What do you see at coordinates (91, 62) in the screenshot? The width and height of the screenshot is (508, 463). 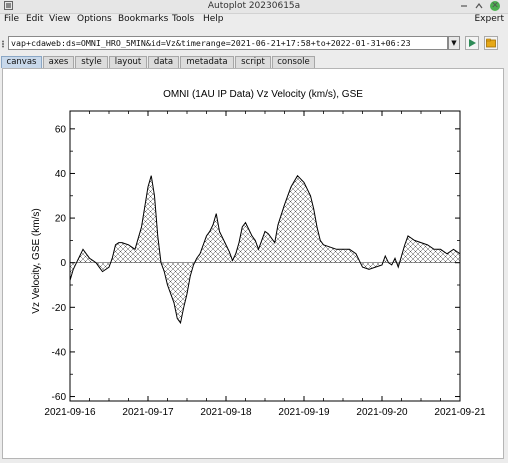 I see `tab-style: style` at bounding box center [91, 62].